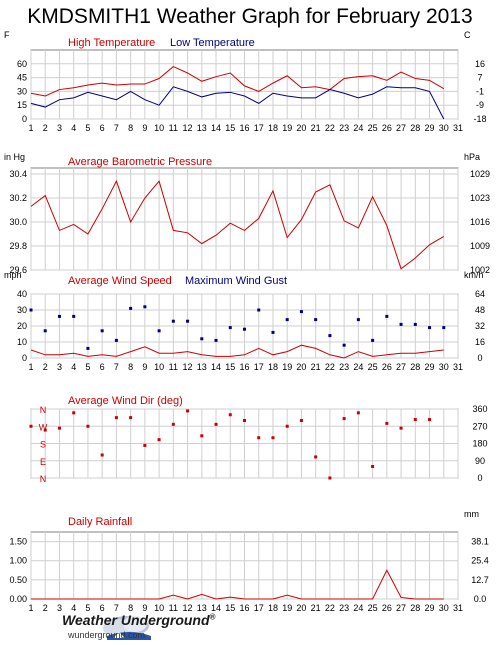 This screenshot has width=500, height=645. I want to click on brand-name: Weather Underground®, so click(139, 620).